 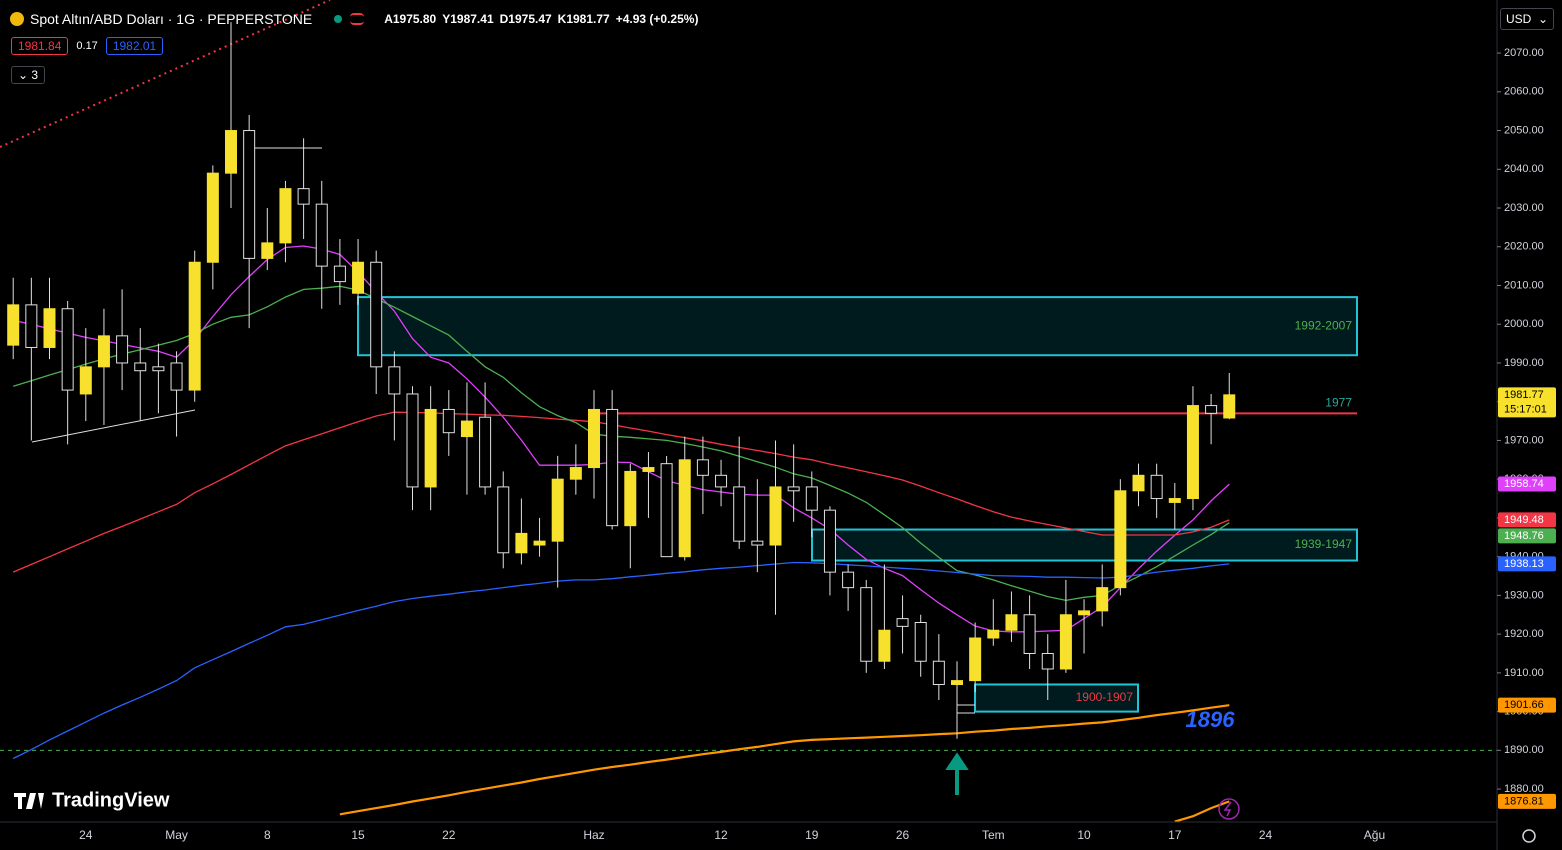 I want to click on x-tick-label: 26, so click(x=903, y=835).